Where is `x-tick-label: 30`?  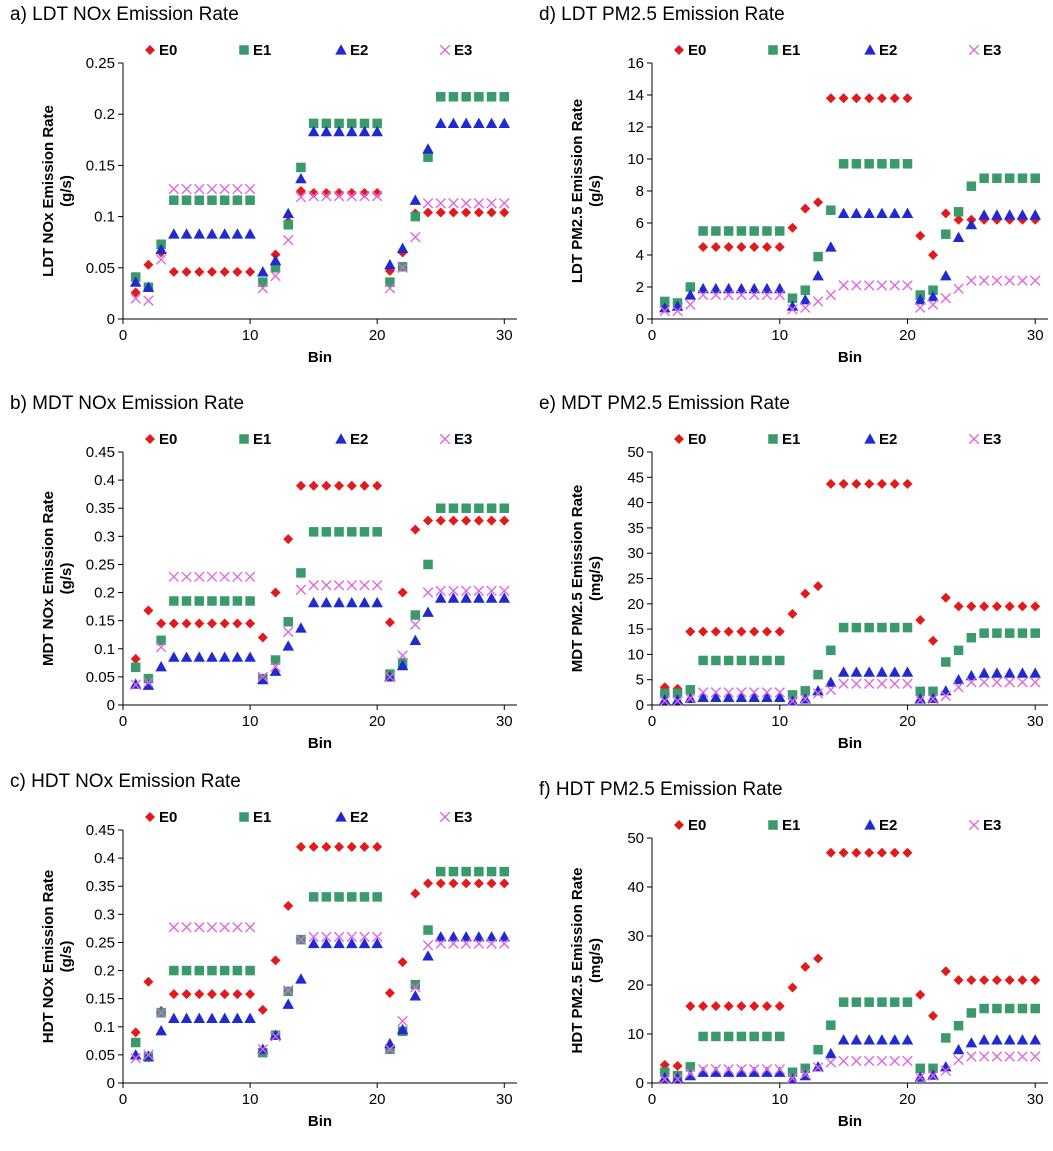 x-tick-label: 30 is located at coordinates (504, 1099).